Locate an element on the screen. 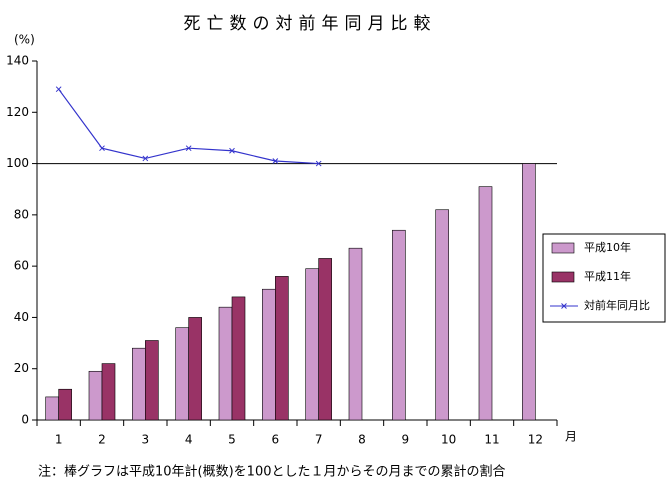  legend-label: 平成11年 is located at coordinates (607, 276).